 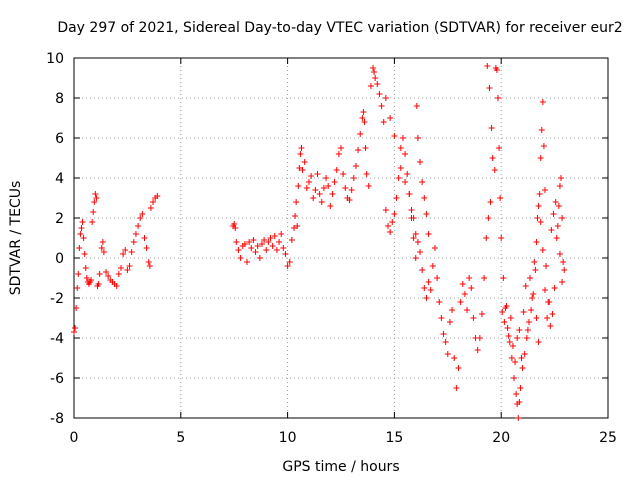 I want to click on y-axis-label: SDTVAR / TECUs, so click(x=16, y=238).